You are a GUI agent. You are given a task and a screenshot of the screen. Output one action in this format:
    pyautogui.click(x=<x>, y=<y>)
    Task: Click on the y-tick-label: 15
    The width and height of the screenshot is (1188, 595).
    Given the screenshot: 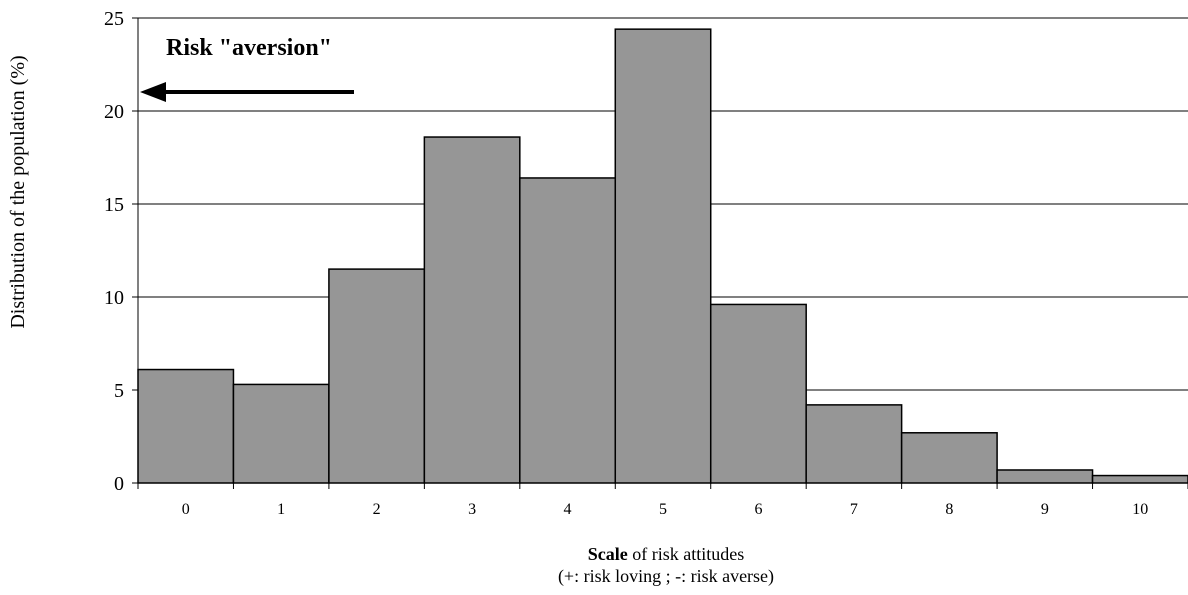 What is the action you would take?
    pyautogui.click(x=114, y=205)
    